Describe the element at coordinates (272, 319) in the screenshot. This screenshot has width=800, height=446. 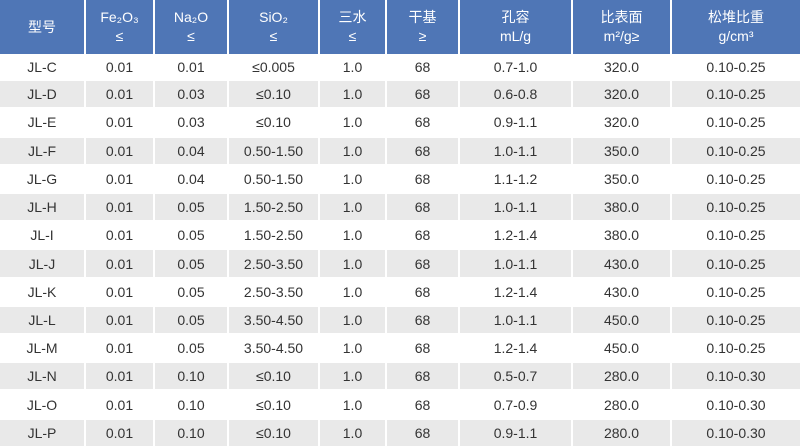
I see `cell-sio2: 3.50-4.50` at that location.